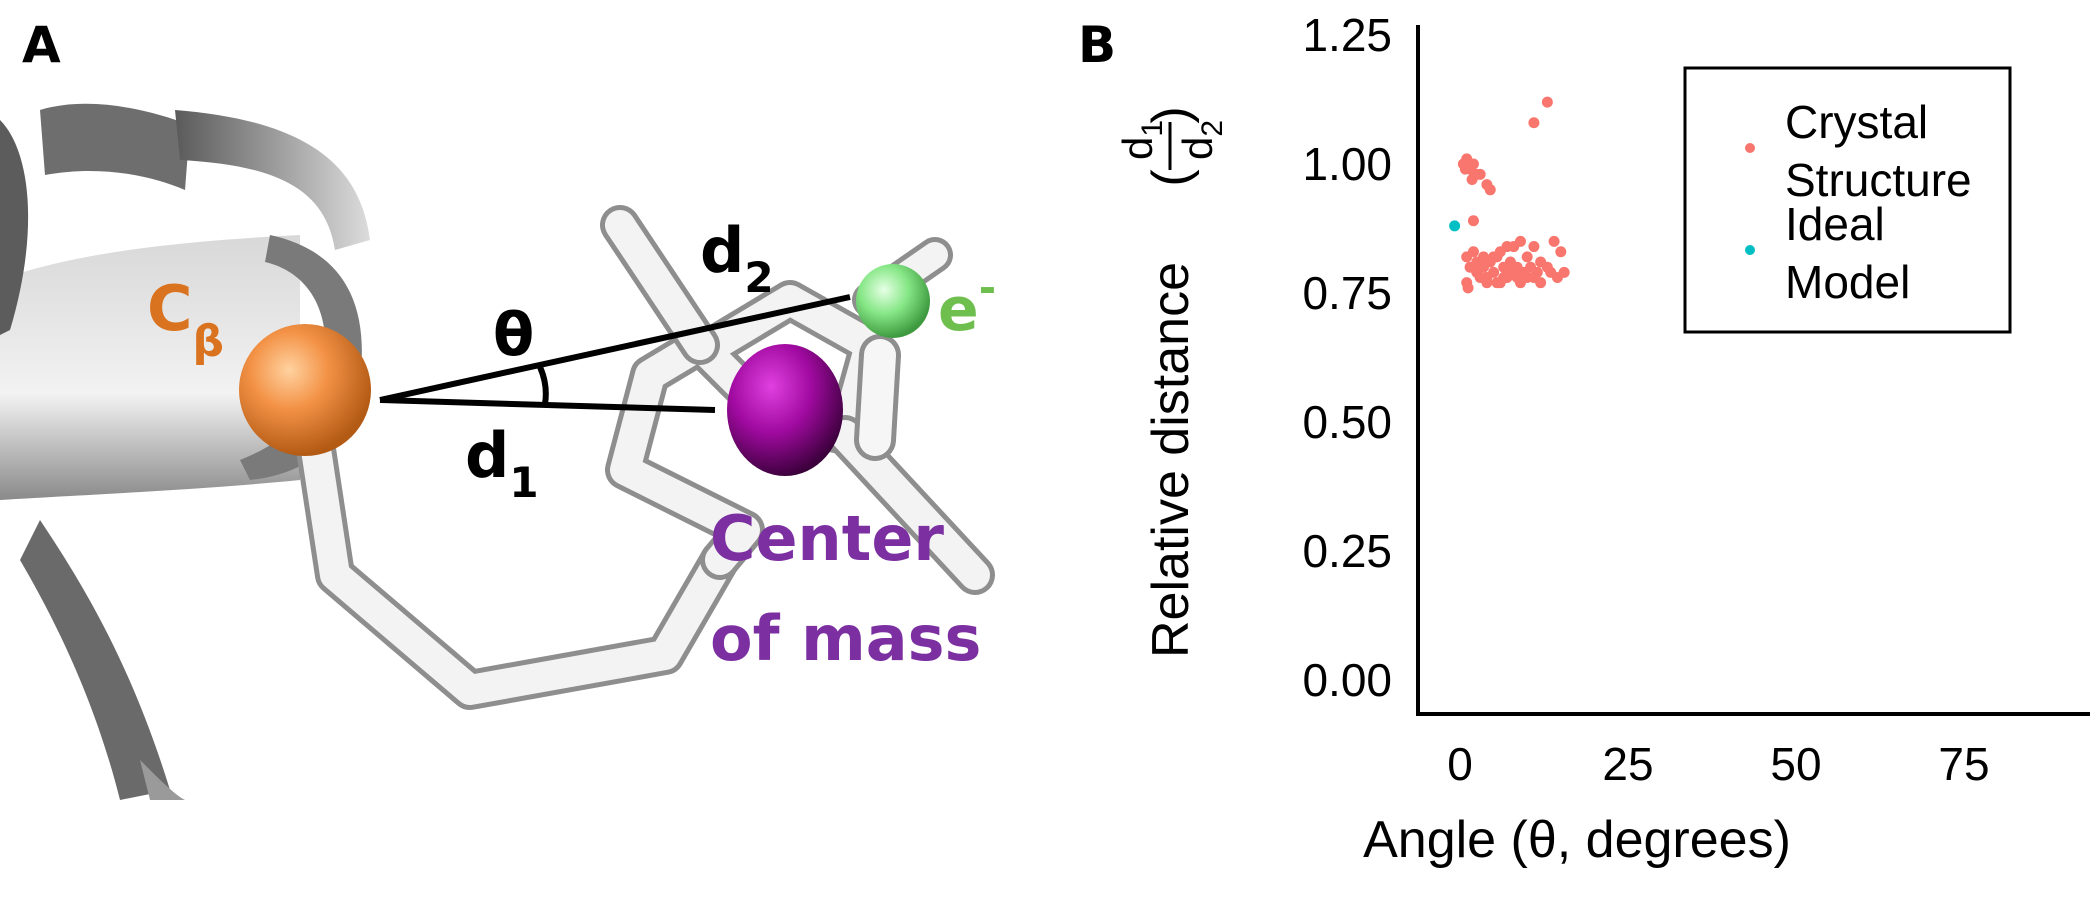 The width and height of the screenshot is (2100, 900). What do you see at coordinates (1141, 140) in the screenshot?
I see `y-axis-frac-num: d1` at bounding box center [1141, 140].